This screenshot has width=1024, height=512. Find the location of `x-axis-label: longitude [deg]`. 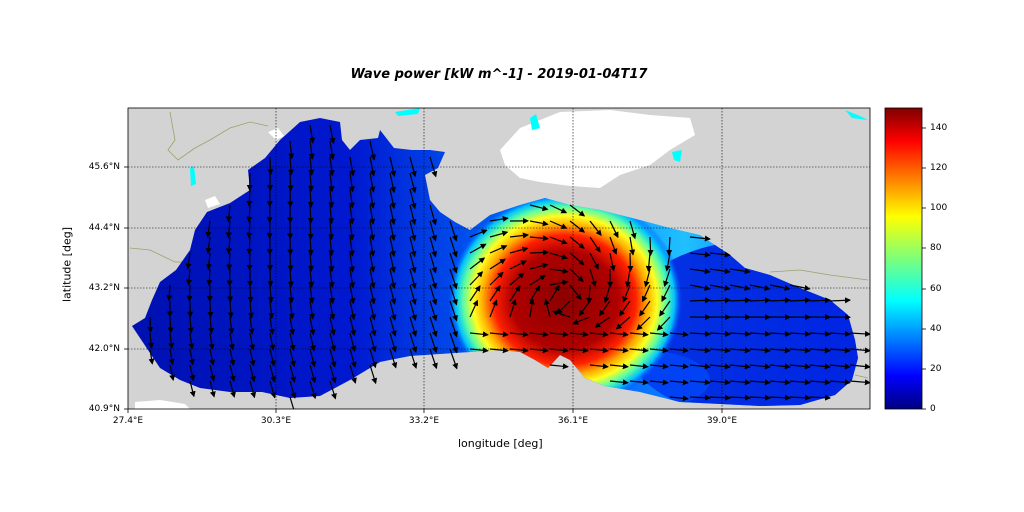

x-axis-label: longitude [deg] is located at coordinates (500, 443).